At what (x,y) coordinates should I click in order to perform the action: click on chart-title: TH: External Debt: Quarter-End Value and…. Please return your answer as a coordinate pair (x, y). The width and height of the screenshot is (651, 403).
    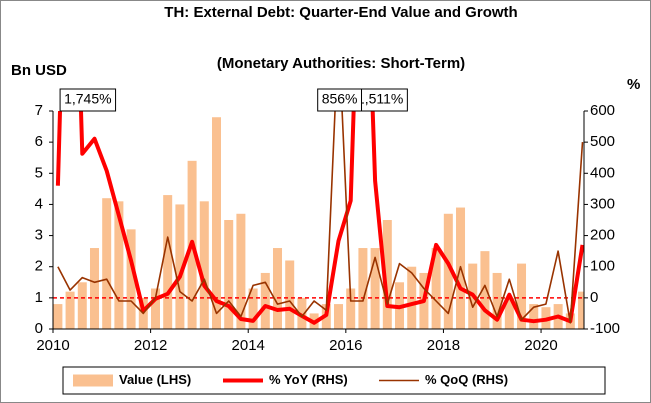
    Looking at the image, I should click on (341, 12).